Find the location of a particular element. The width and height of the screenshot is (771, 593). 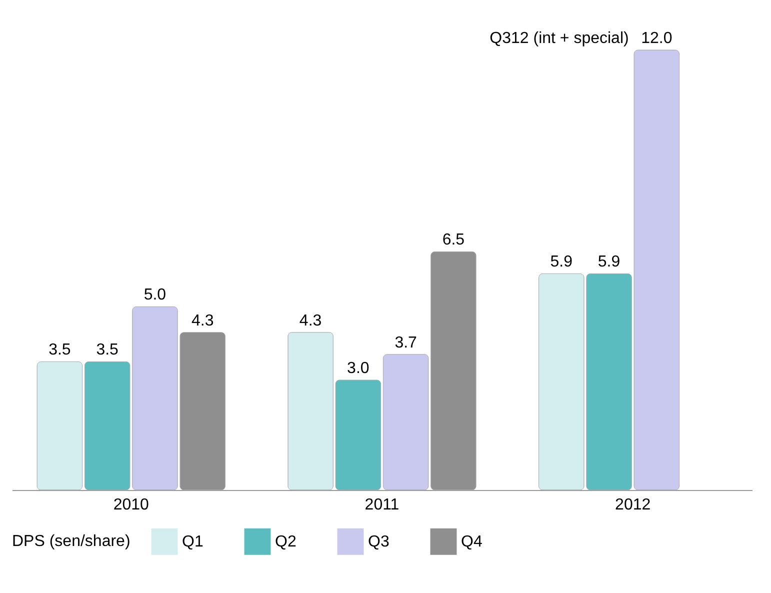

legend-label: Q3 is located at coordinates (379, 542).